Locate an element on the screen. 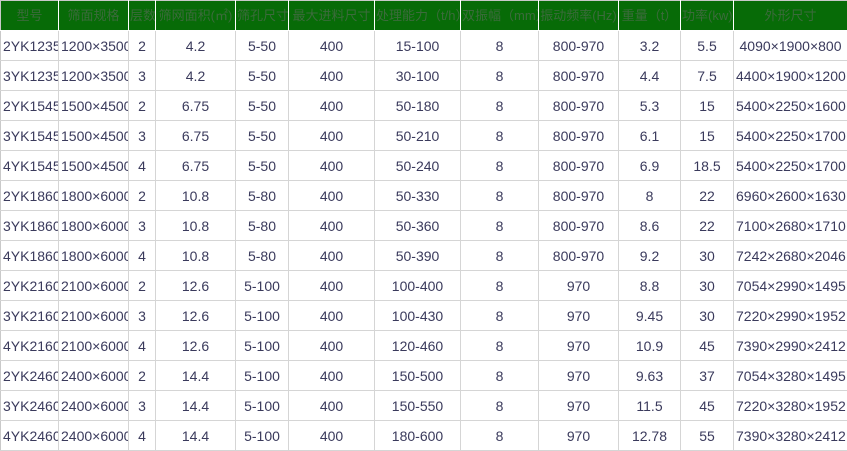  table-cell: 2YK2460 is located at coordinates (30, 376).